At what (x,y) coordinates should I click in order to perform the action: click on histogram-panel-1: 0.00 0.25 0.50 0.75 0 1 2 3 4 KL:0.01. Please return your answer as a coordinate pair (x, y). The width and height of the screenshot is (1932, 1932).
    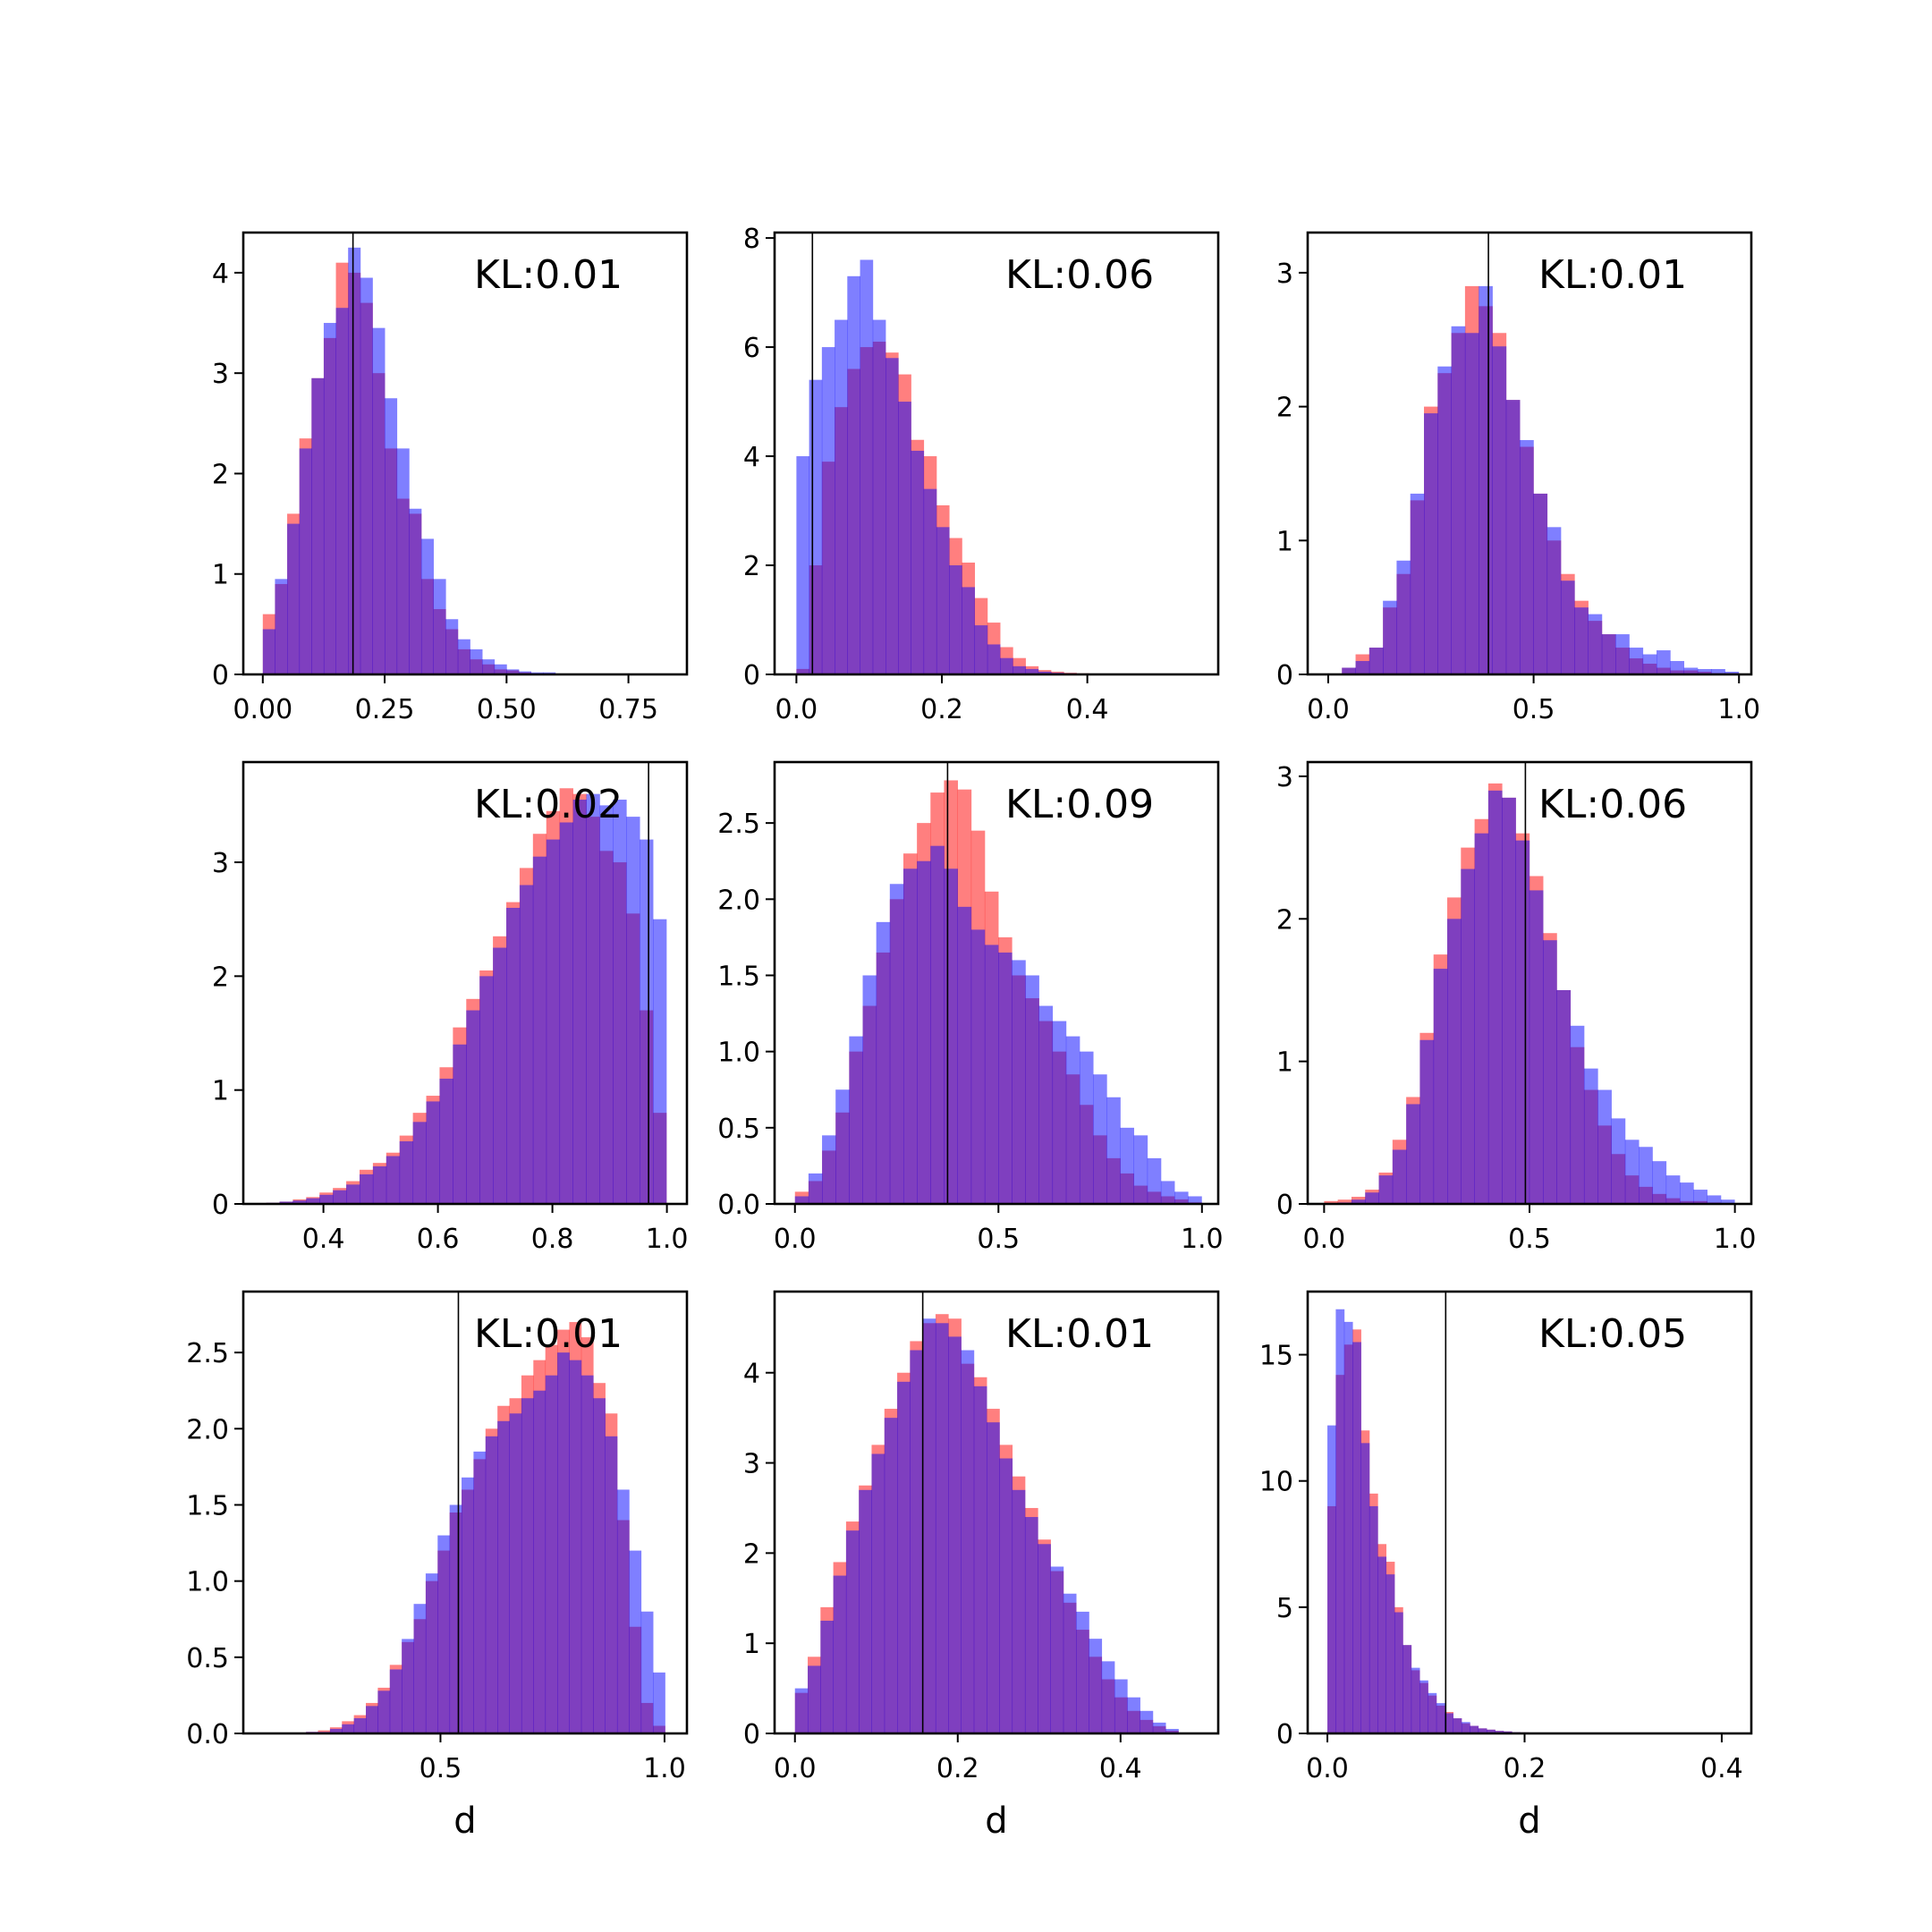
    Looking at the image, I should click on (450, 478).